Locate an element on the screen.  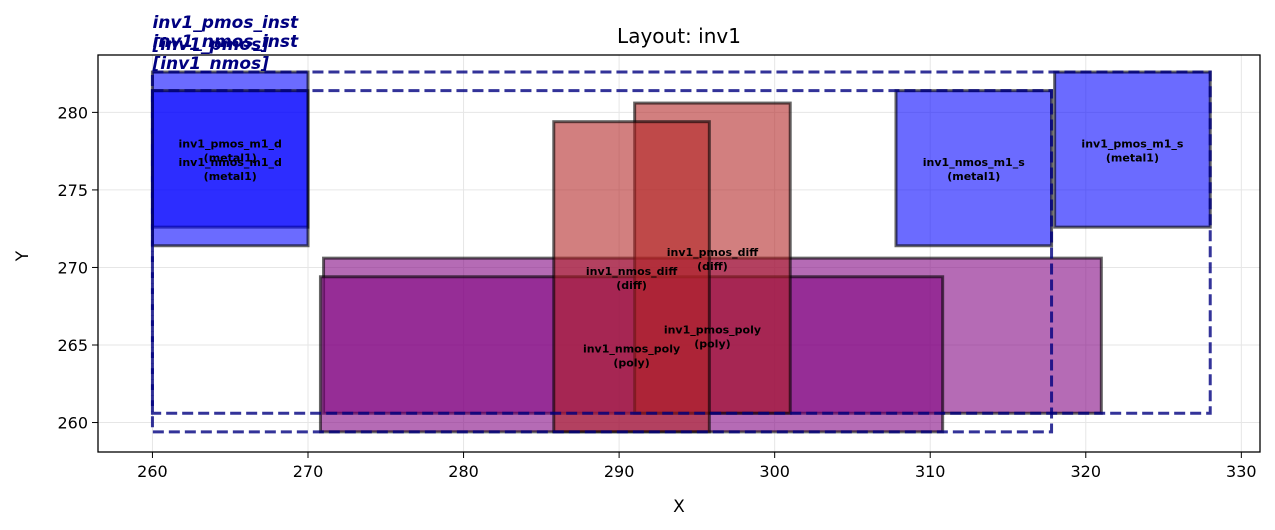
x-axis-label: X is located at coordinates (679, 507).